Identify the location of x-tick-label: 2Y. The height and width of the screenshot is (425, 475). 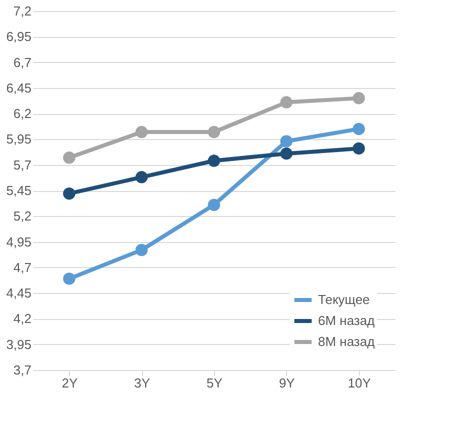
(70, 383).